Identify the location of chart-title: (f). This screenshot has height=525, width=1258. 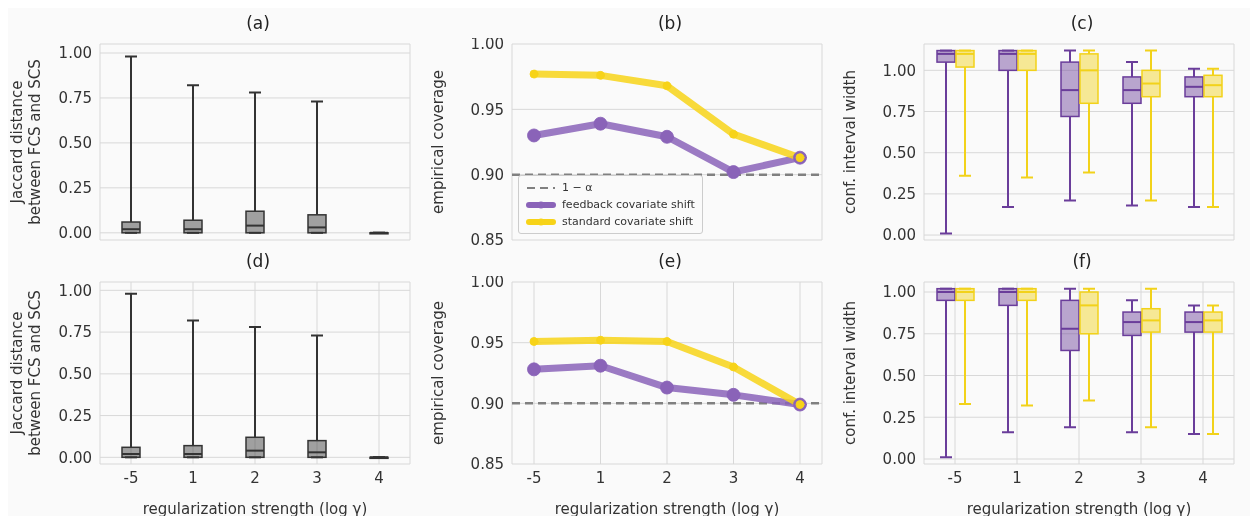
(1082, 261).